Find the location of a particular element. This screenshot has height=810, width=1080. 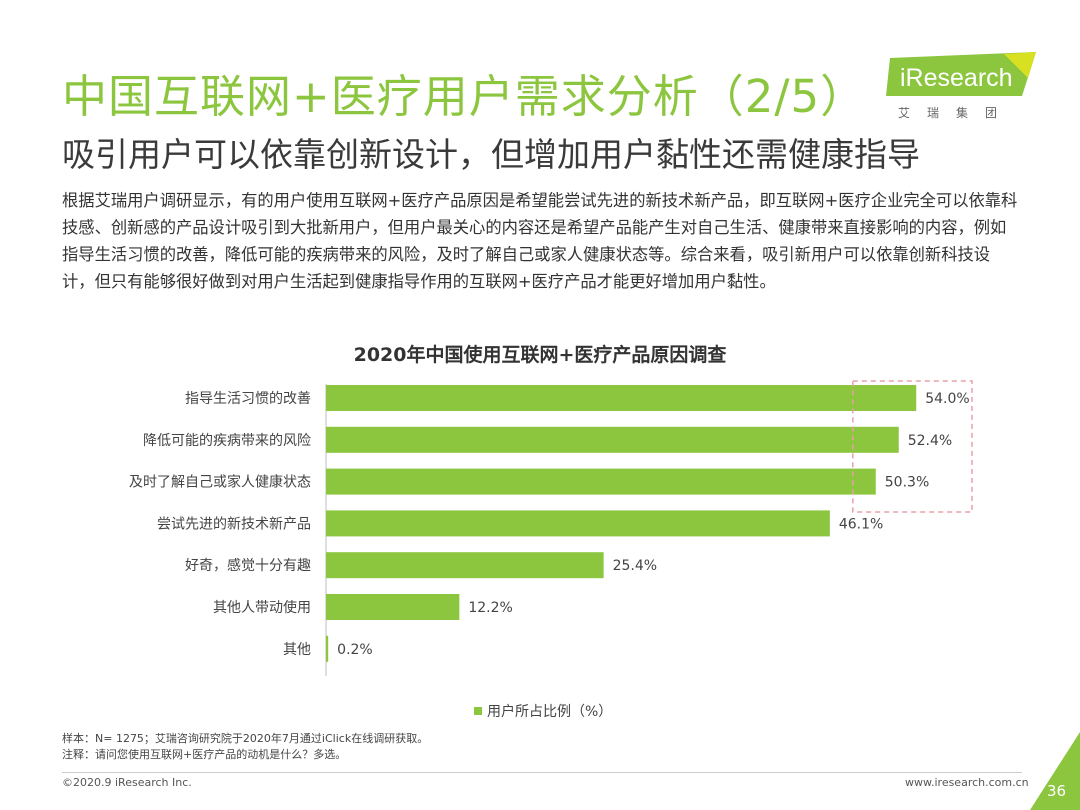

chart-legend: 用户所占比例（%） is located at coordinates (543, 711).